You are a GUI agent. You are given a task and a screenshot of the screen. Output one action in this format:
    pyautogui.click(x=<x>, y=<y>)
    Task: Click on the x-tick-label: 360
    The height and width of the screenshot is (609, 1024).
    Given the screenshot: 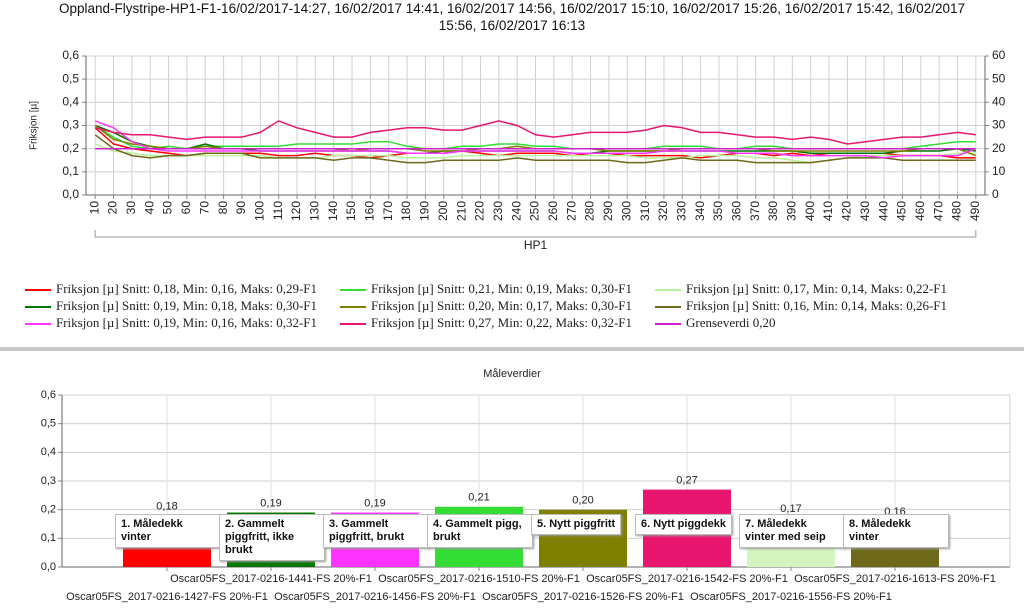 What is the action you would take?
    pyautogui.click(x=736, y=211)
    